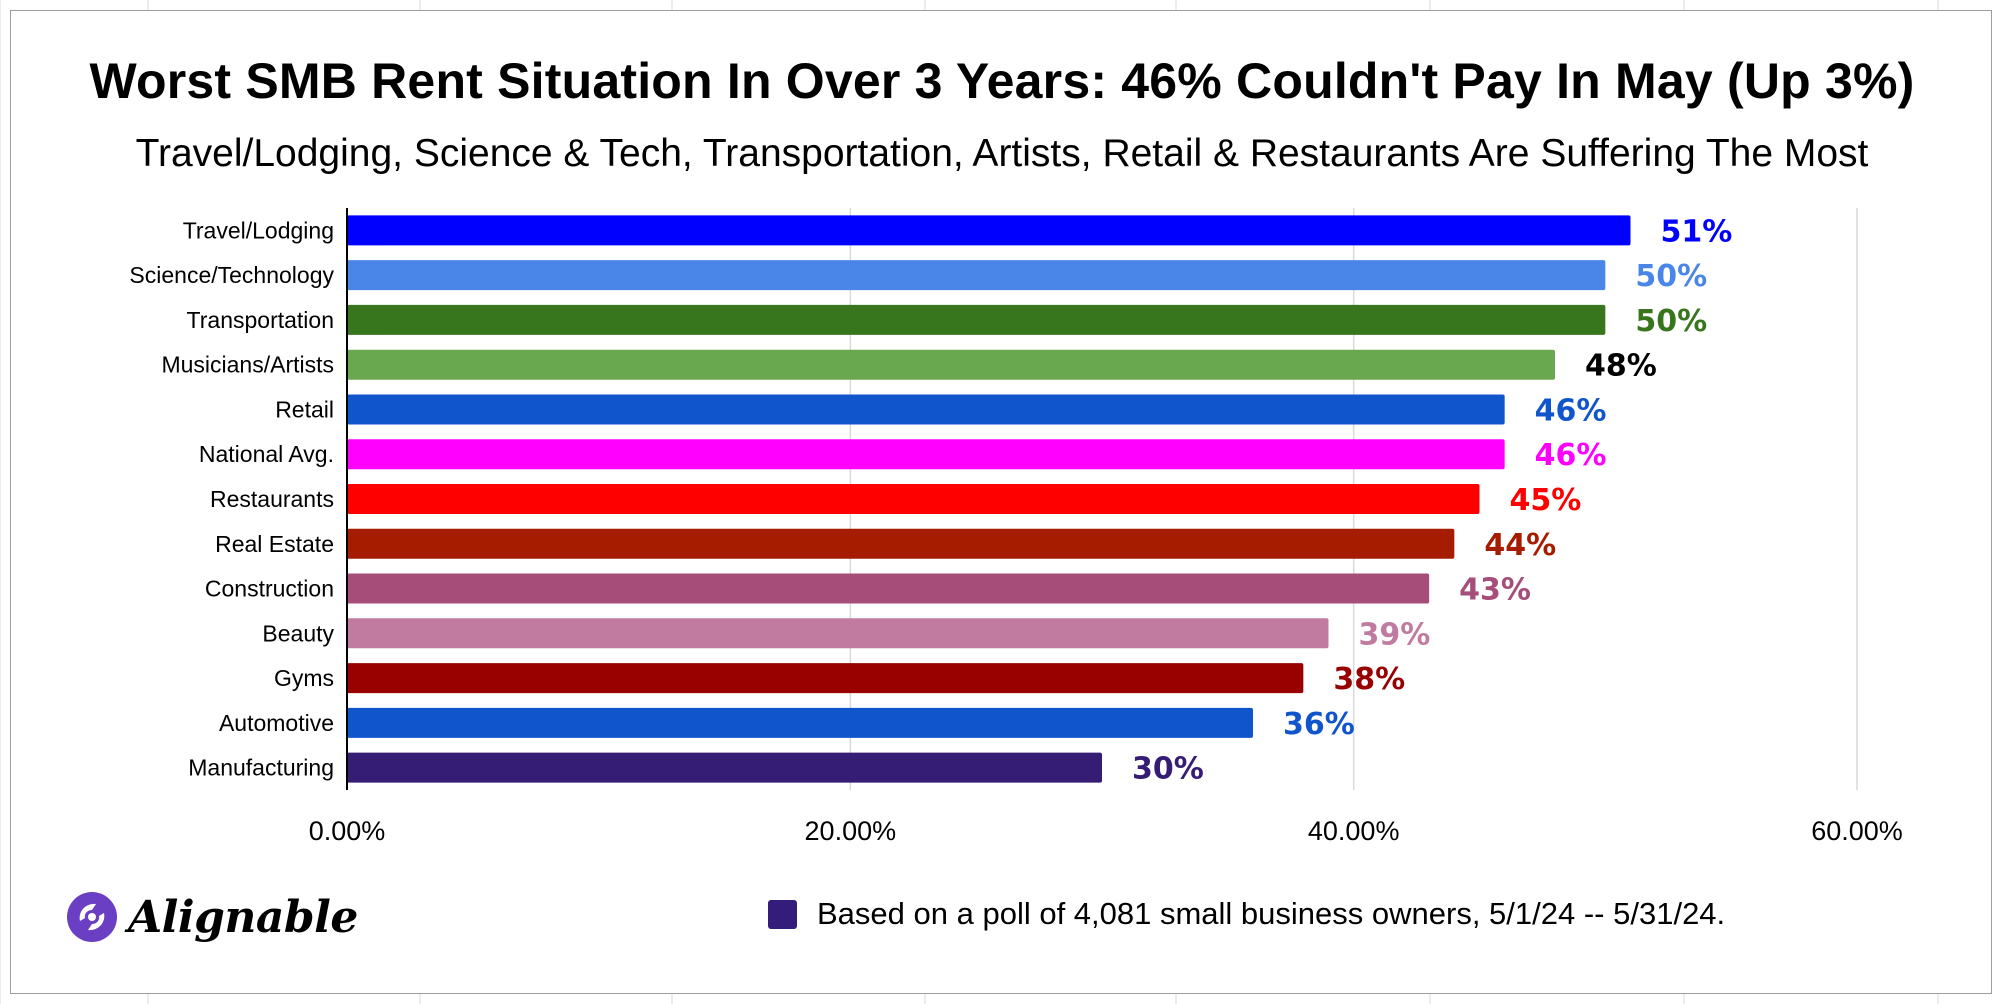 This screenshot has width=2004, height=1004. Describe the element at coordinates (1319, 724) in the screenshot. I see `data-label: 36%` at that location.